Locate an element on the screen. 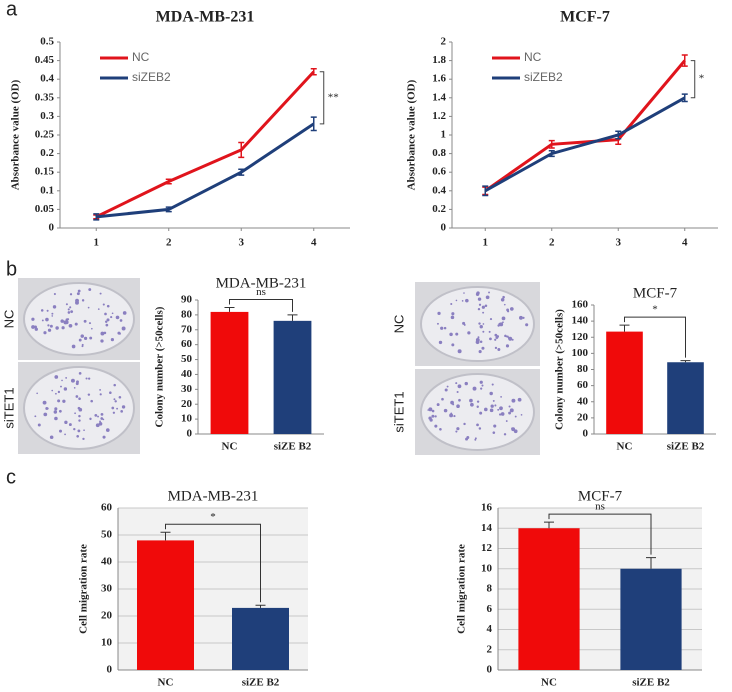  y-tick-label: 90 is located at coordinates (187, 300).